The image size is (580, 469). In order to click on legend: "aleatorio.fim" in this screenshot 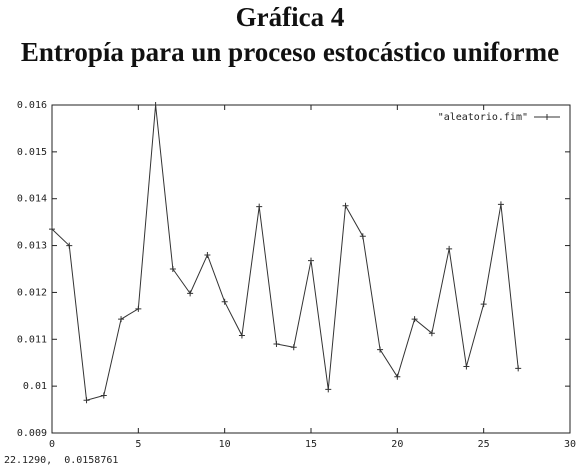, I will do `click(499, 117)`.